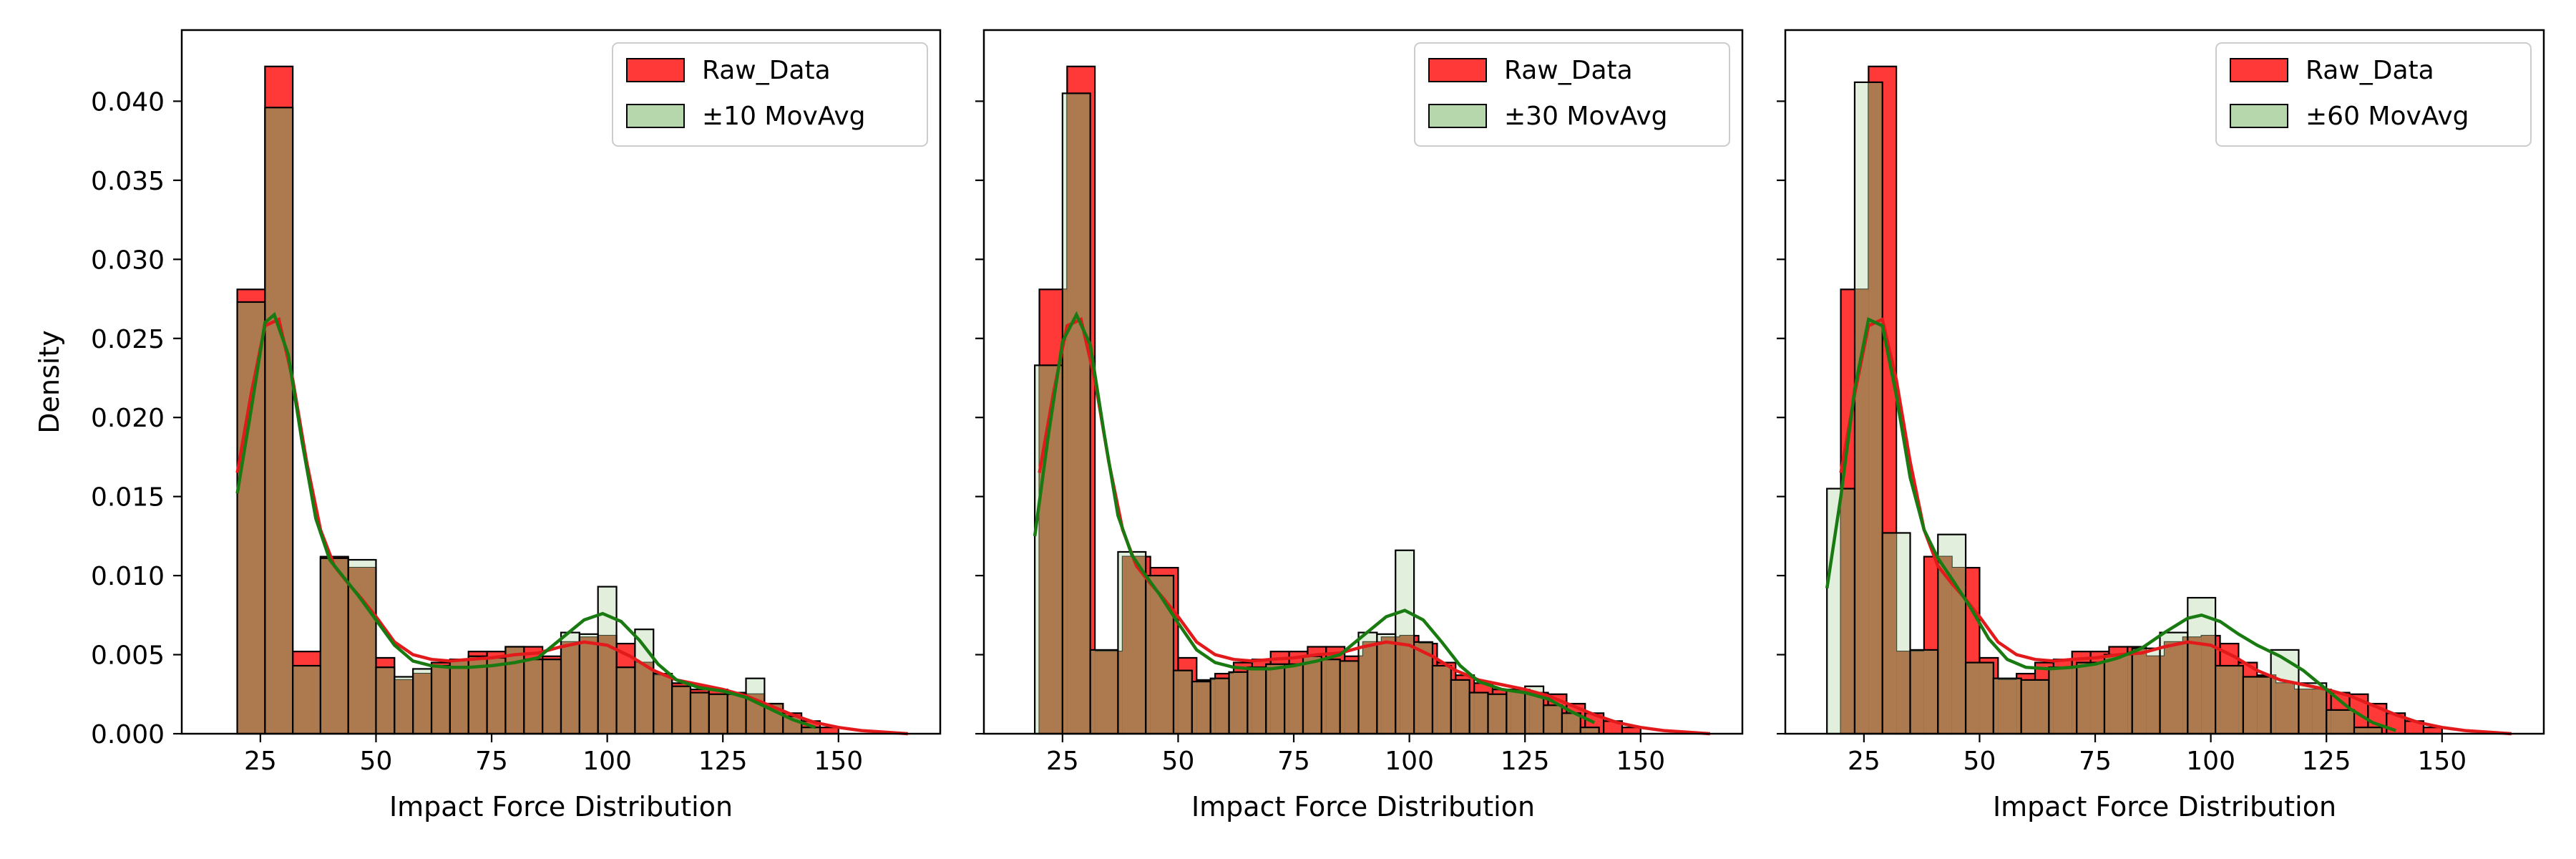 Image resolution: width=2576 pixels, height=859 pixels. What do you see at coordinates (783, 116) in the screenshot?
I see `legend-label: ±10 MovAvg` at bounding box center [783, 116].